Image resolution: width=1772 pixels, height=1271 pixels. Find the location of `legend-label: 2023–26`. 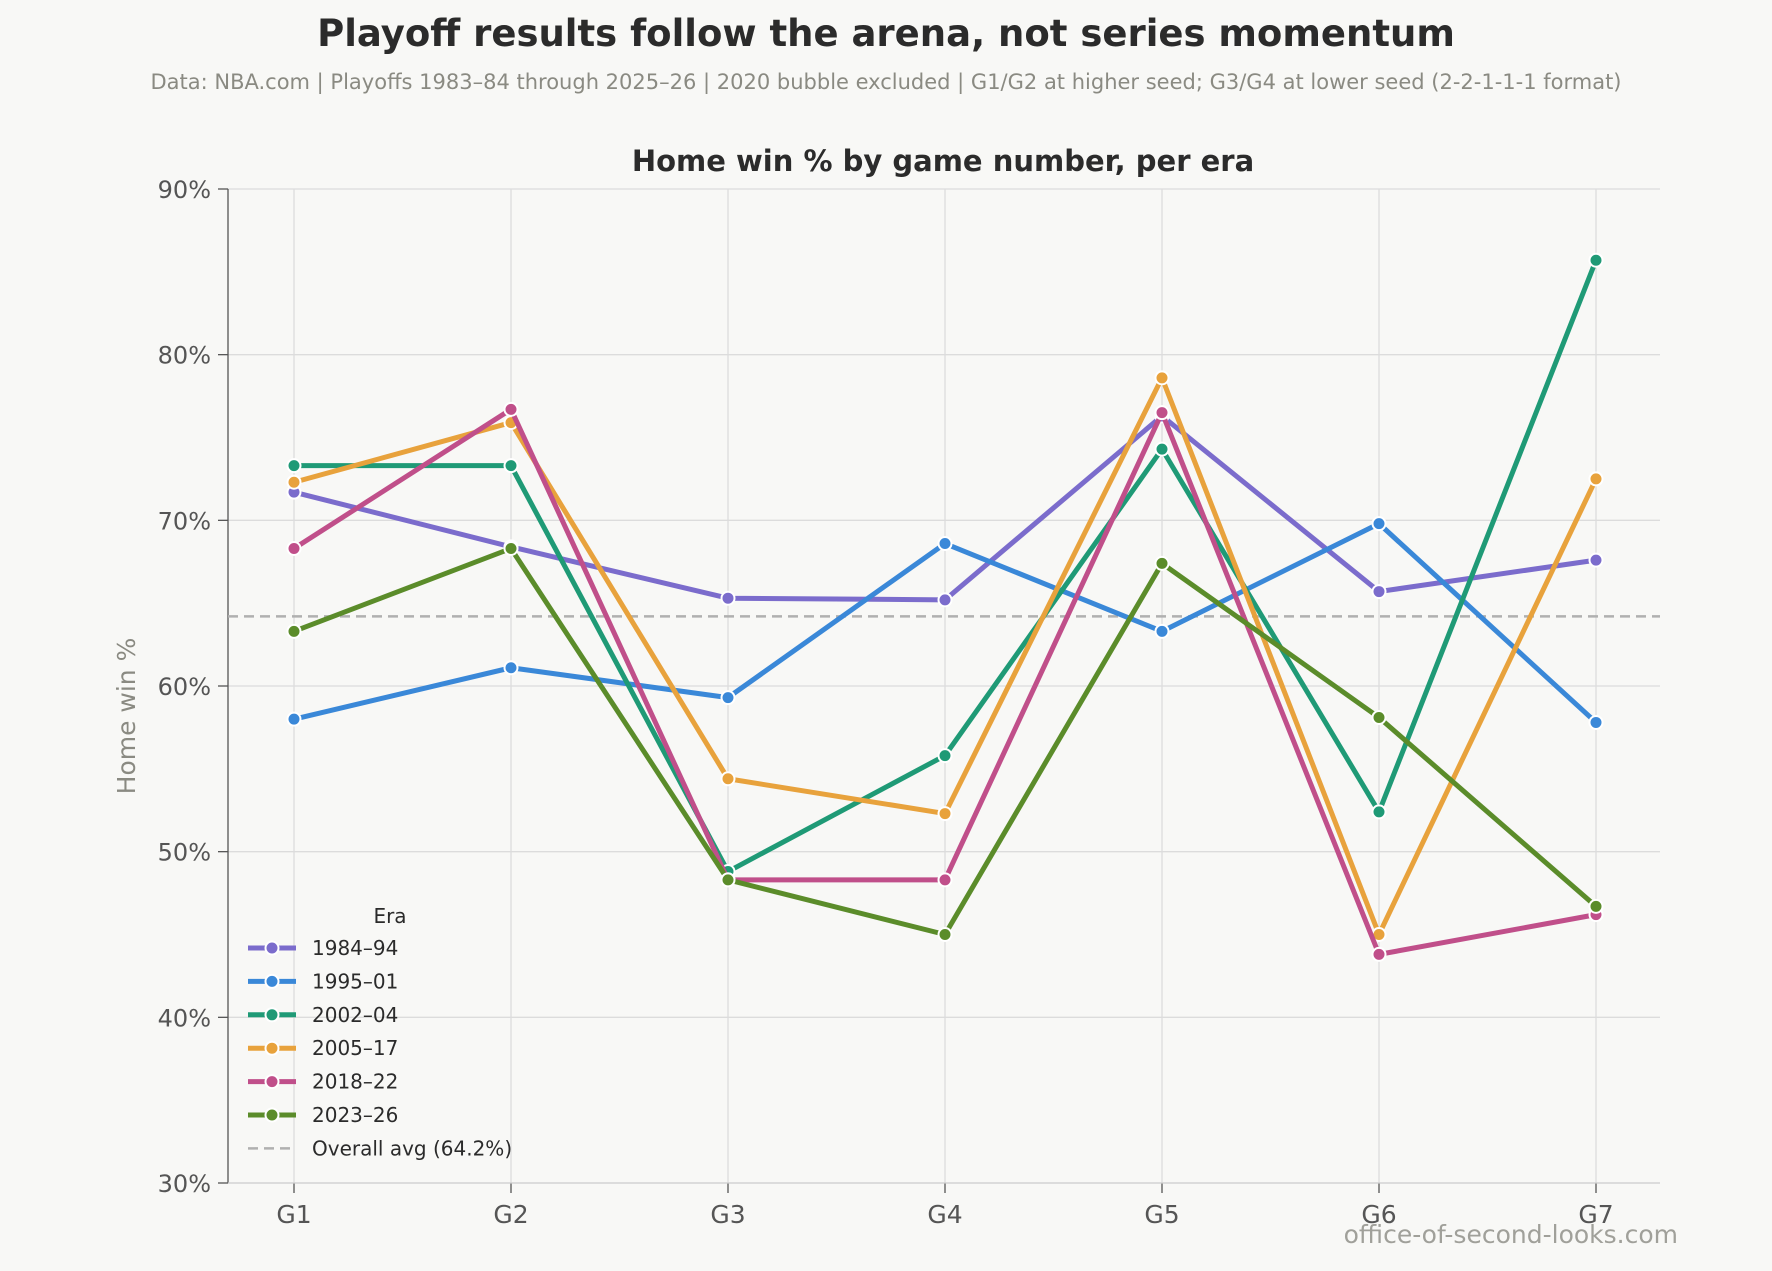

legend-label: 2023–26 is located at coordinates (355, 1115).